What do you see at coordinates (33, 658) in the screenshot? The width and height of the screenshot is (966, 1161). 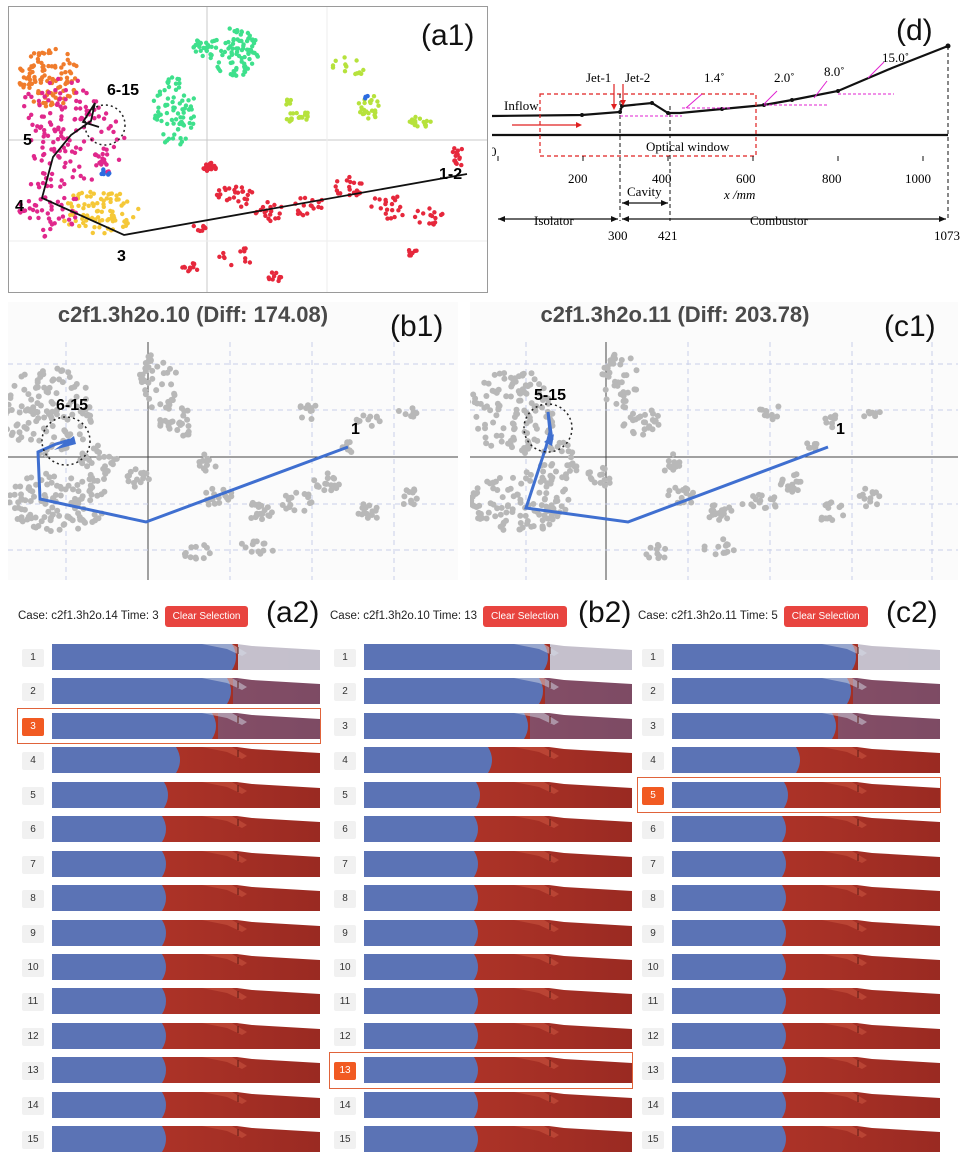 I see `frame-number: 1` at bounding box center [33, 658].